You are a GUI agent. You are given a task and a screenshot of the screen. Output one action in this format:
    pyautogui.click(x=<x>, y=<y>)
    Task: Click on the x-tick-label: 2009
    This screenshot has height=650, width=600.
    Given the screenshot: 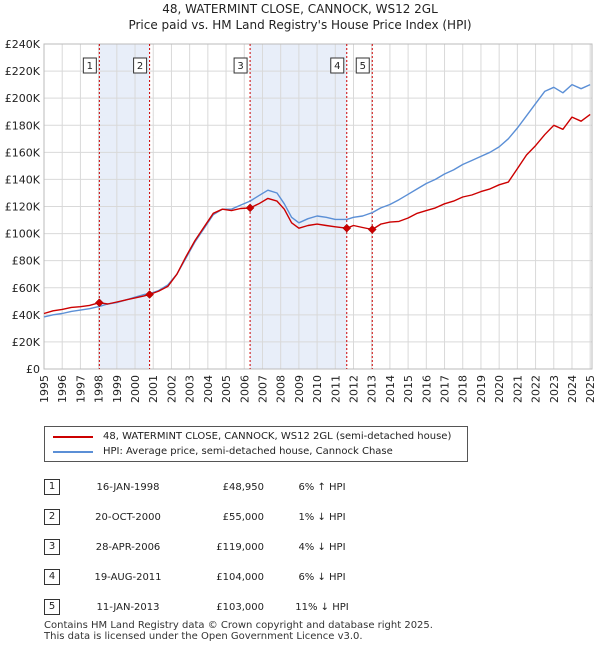 What is the action you would take?
    pyautogui.click(x=299, y=389)
    